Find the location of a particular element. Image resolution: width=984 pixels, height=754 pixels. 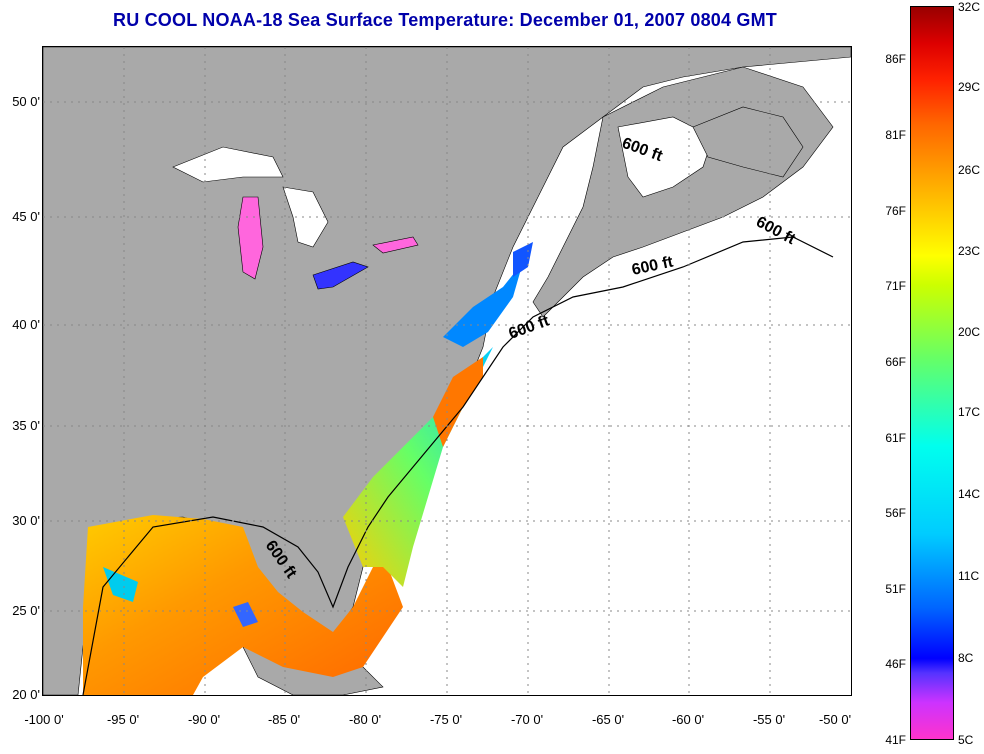

lat-label-50: 50 0' is located at coordinates (26, 101).